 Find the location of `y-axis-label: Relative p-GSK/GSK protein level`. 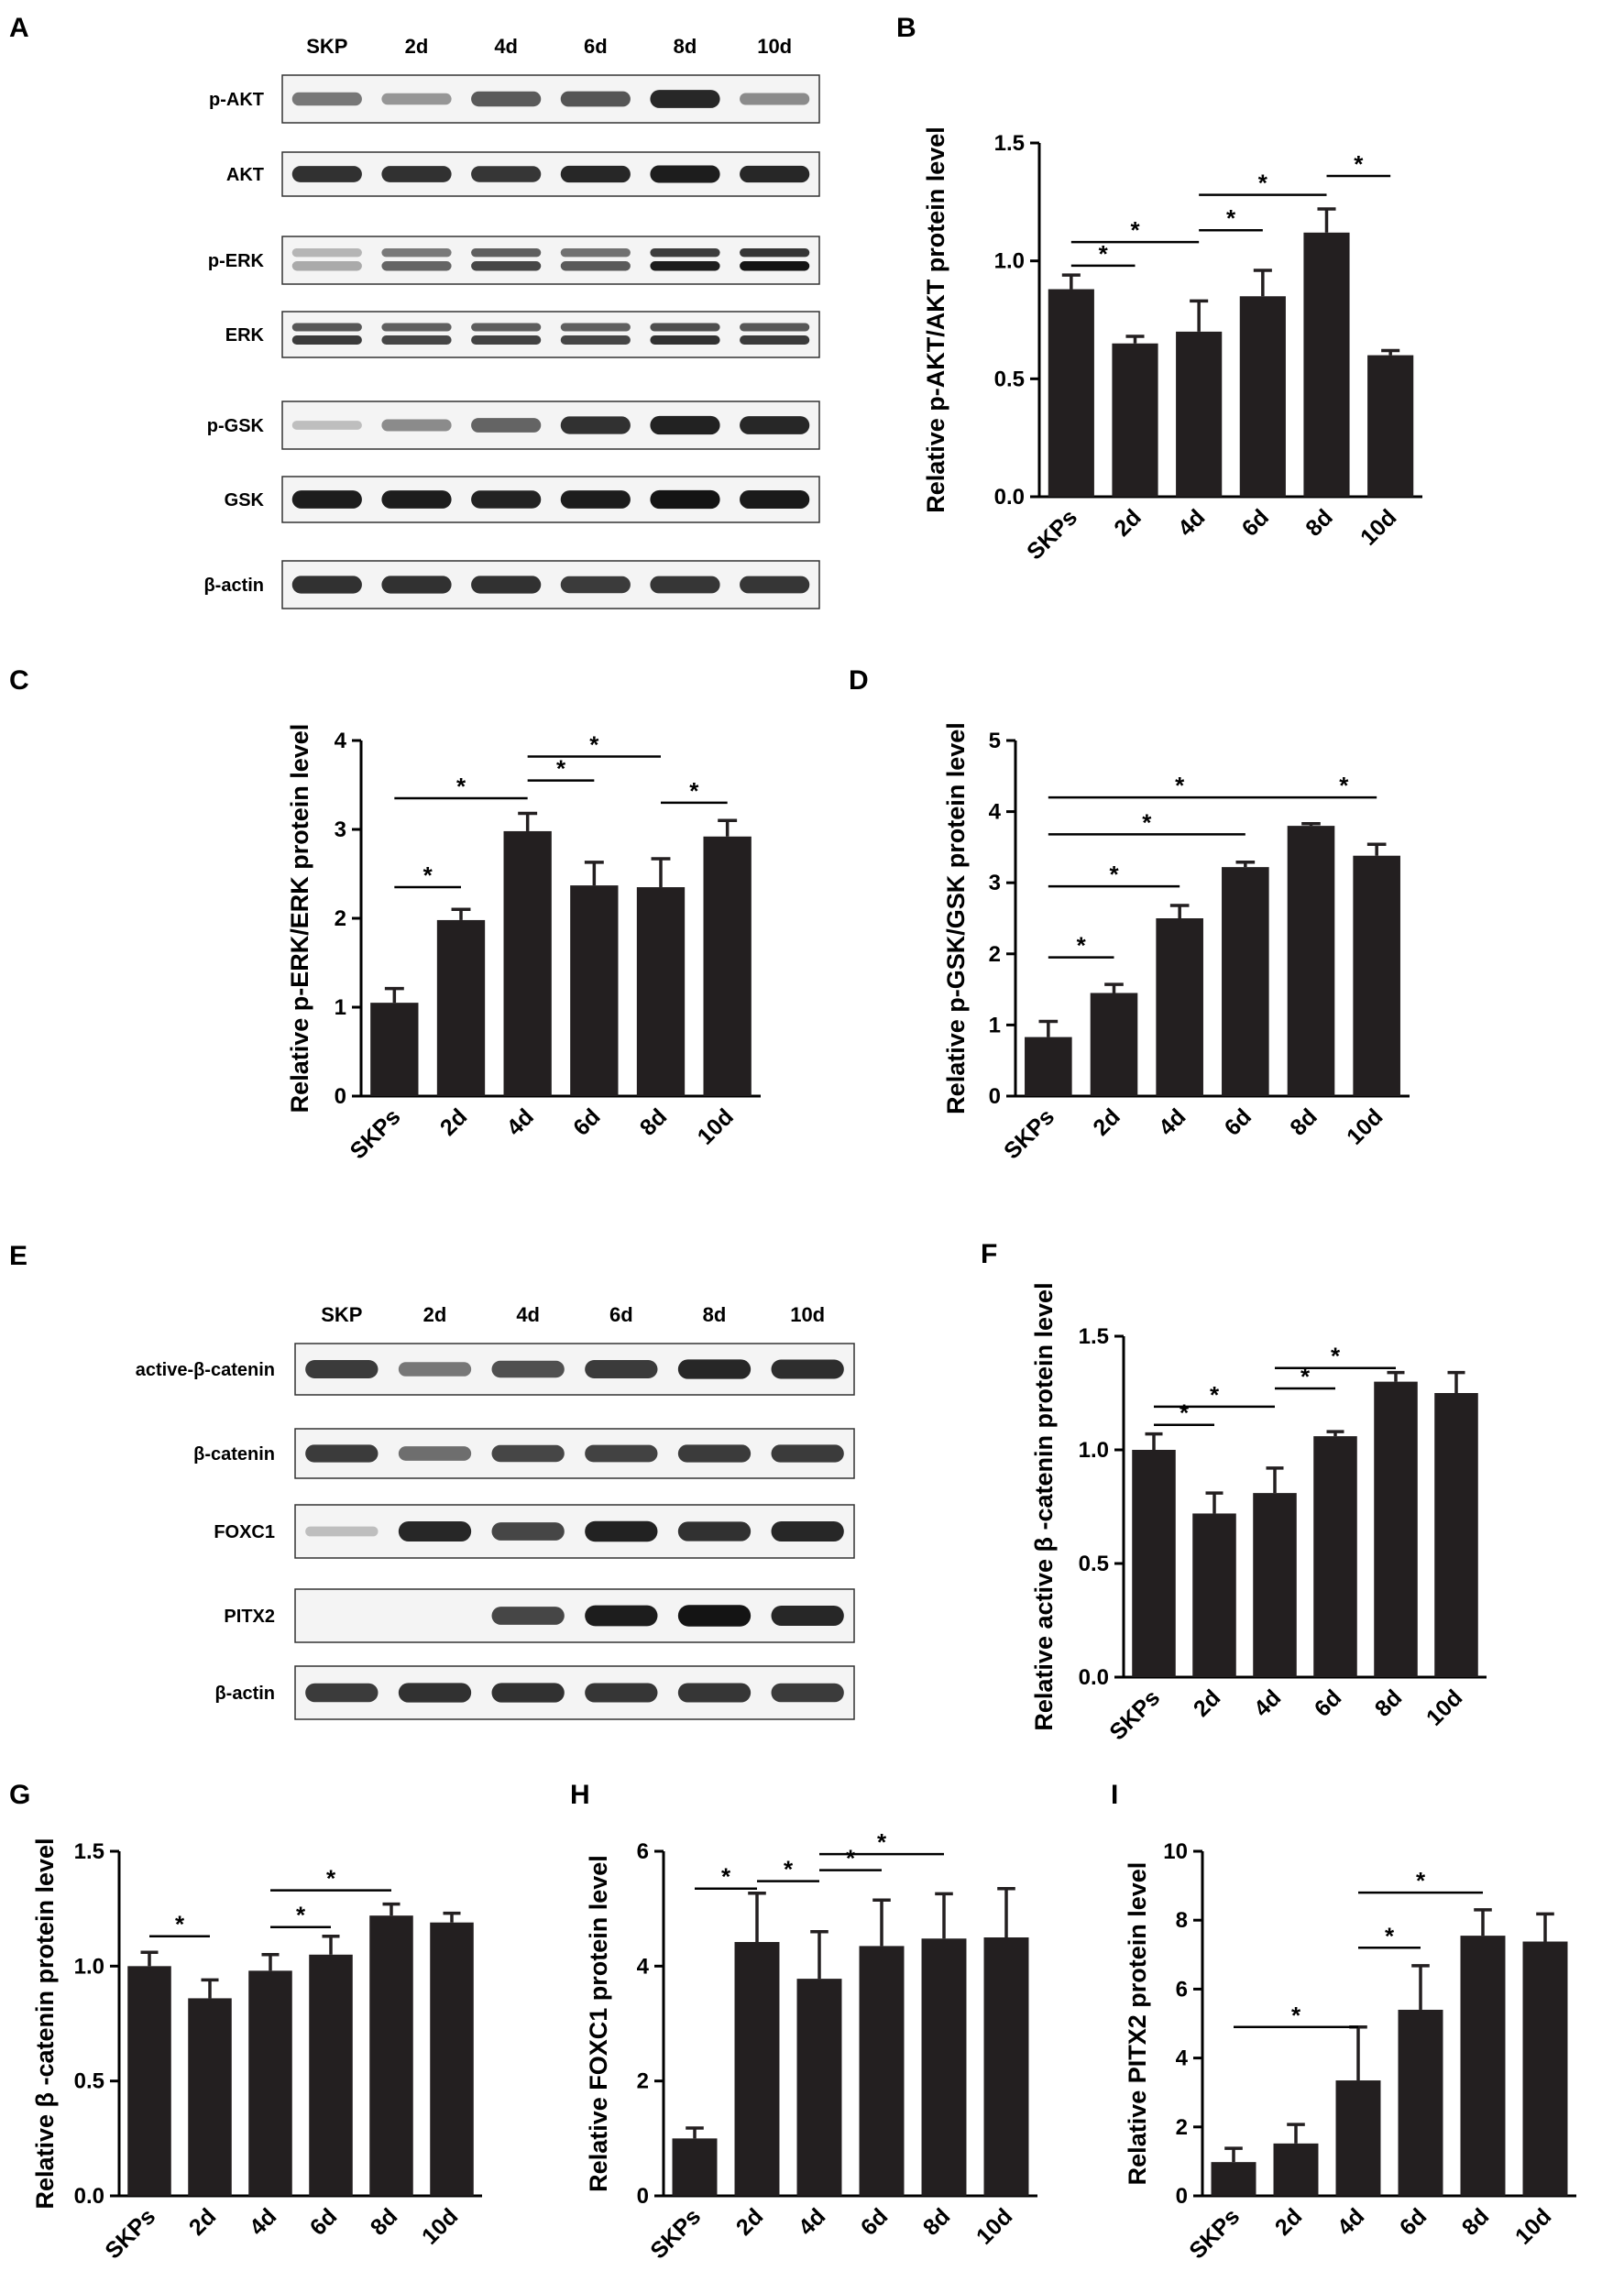

y-axis-label: Relative p-GSK/GSK protein level is located at coordinates (956, 918).